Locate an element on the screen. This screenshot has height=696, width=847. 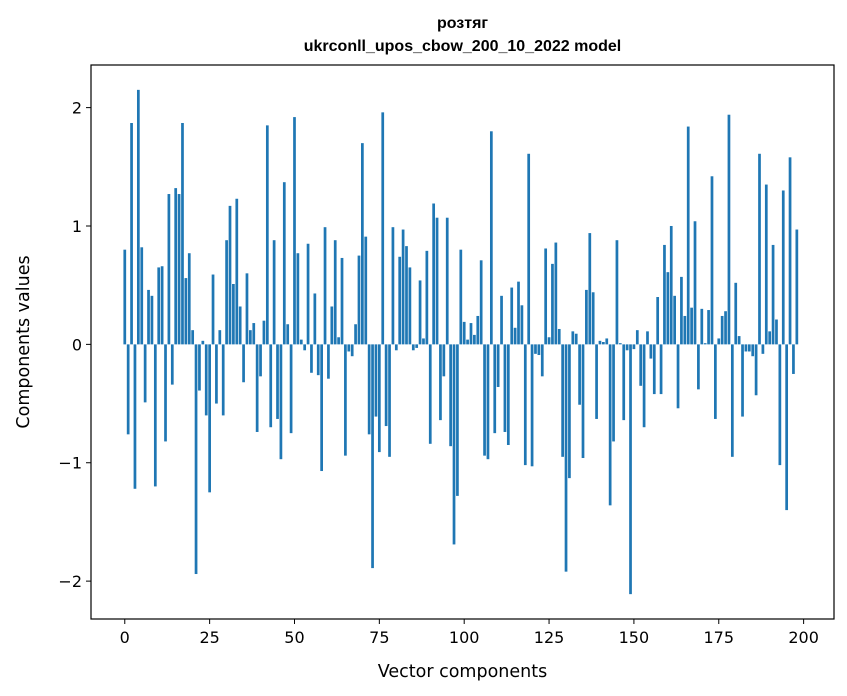
x-tick-label: 175 is located at coordinates (718, 637).